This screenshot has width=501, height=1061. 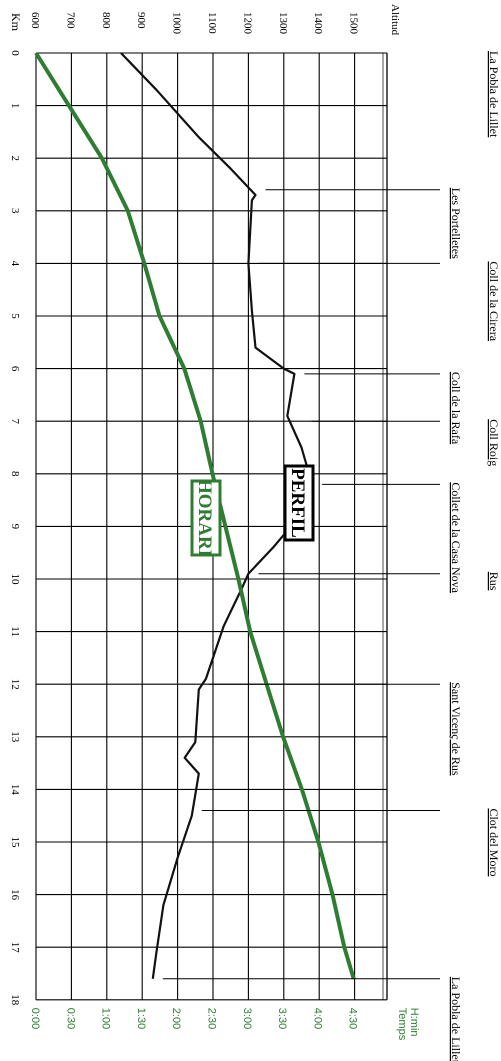 I want to click on km-tick-label: 4, so click(x=15, y=264).